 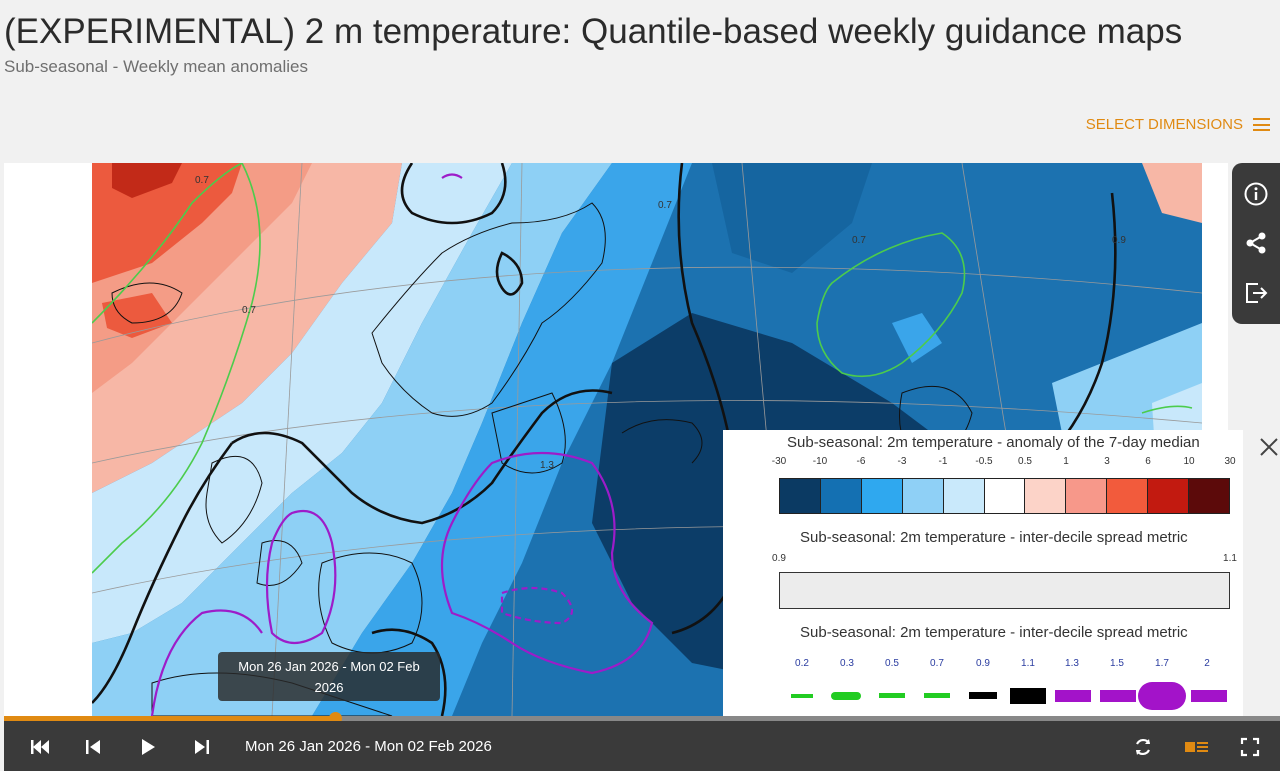 I want to click on inland-sea-patch, so click(x=917, y=338).